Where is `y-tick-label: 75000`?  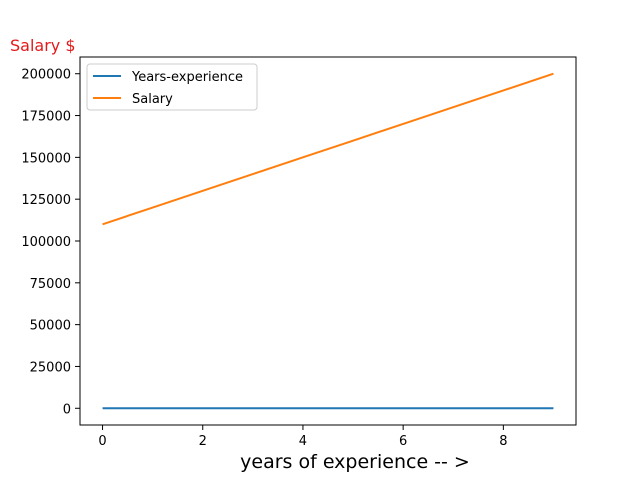
y-tick-label: 75000 is located at coordinates (50, 284).